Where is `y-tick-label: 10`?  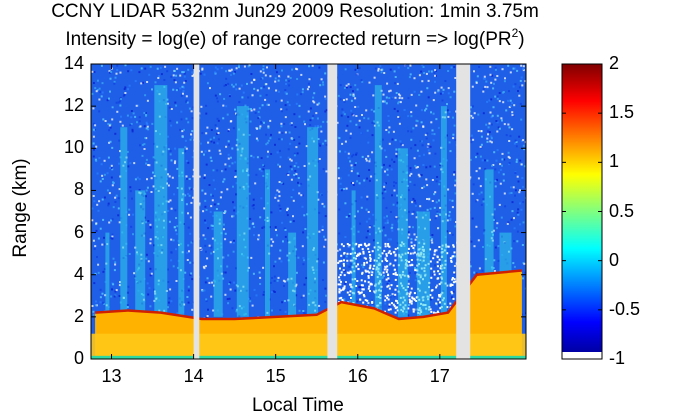
y-tick-label: 10 is located at coordinates (73, 147).